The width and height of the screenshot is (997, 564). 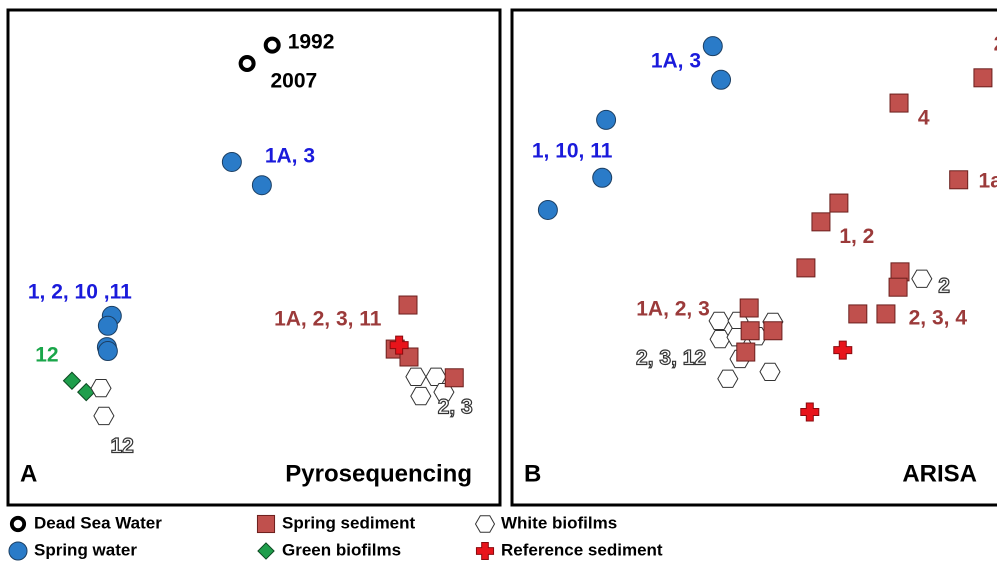 I want to click on legend-label: Spring sediment, so click(x=349, y=522).